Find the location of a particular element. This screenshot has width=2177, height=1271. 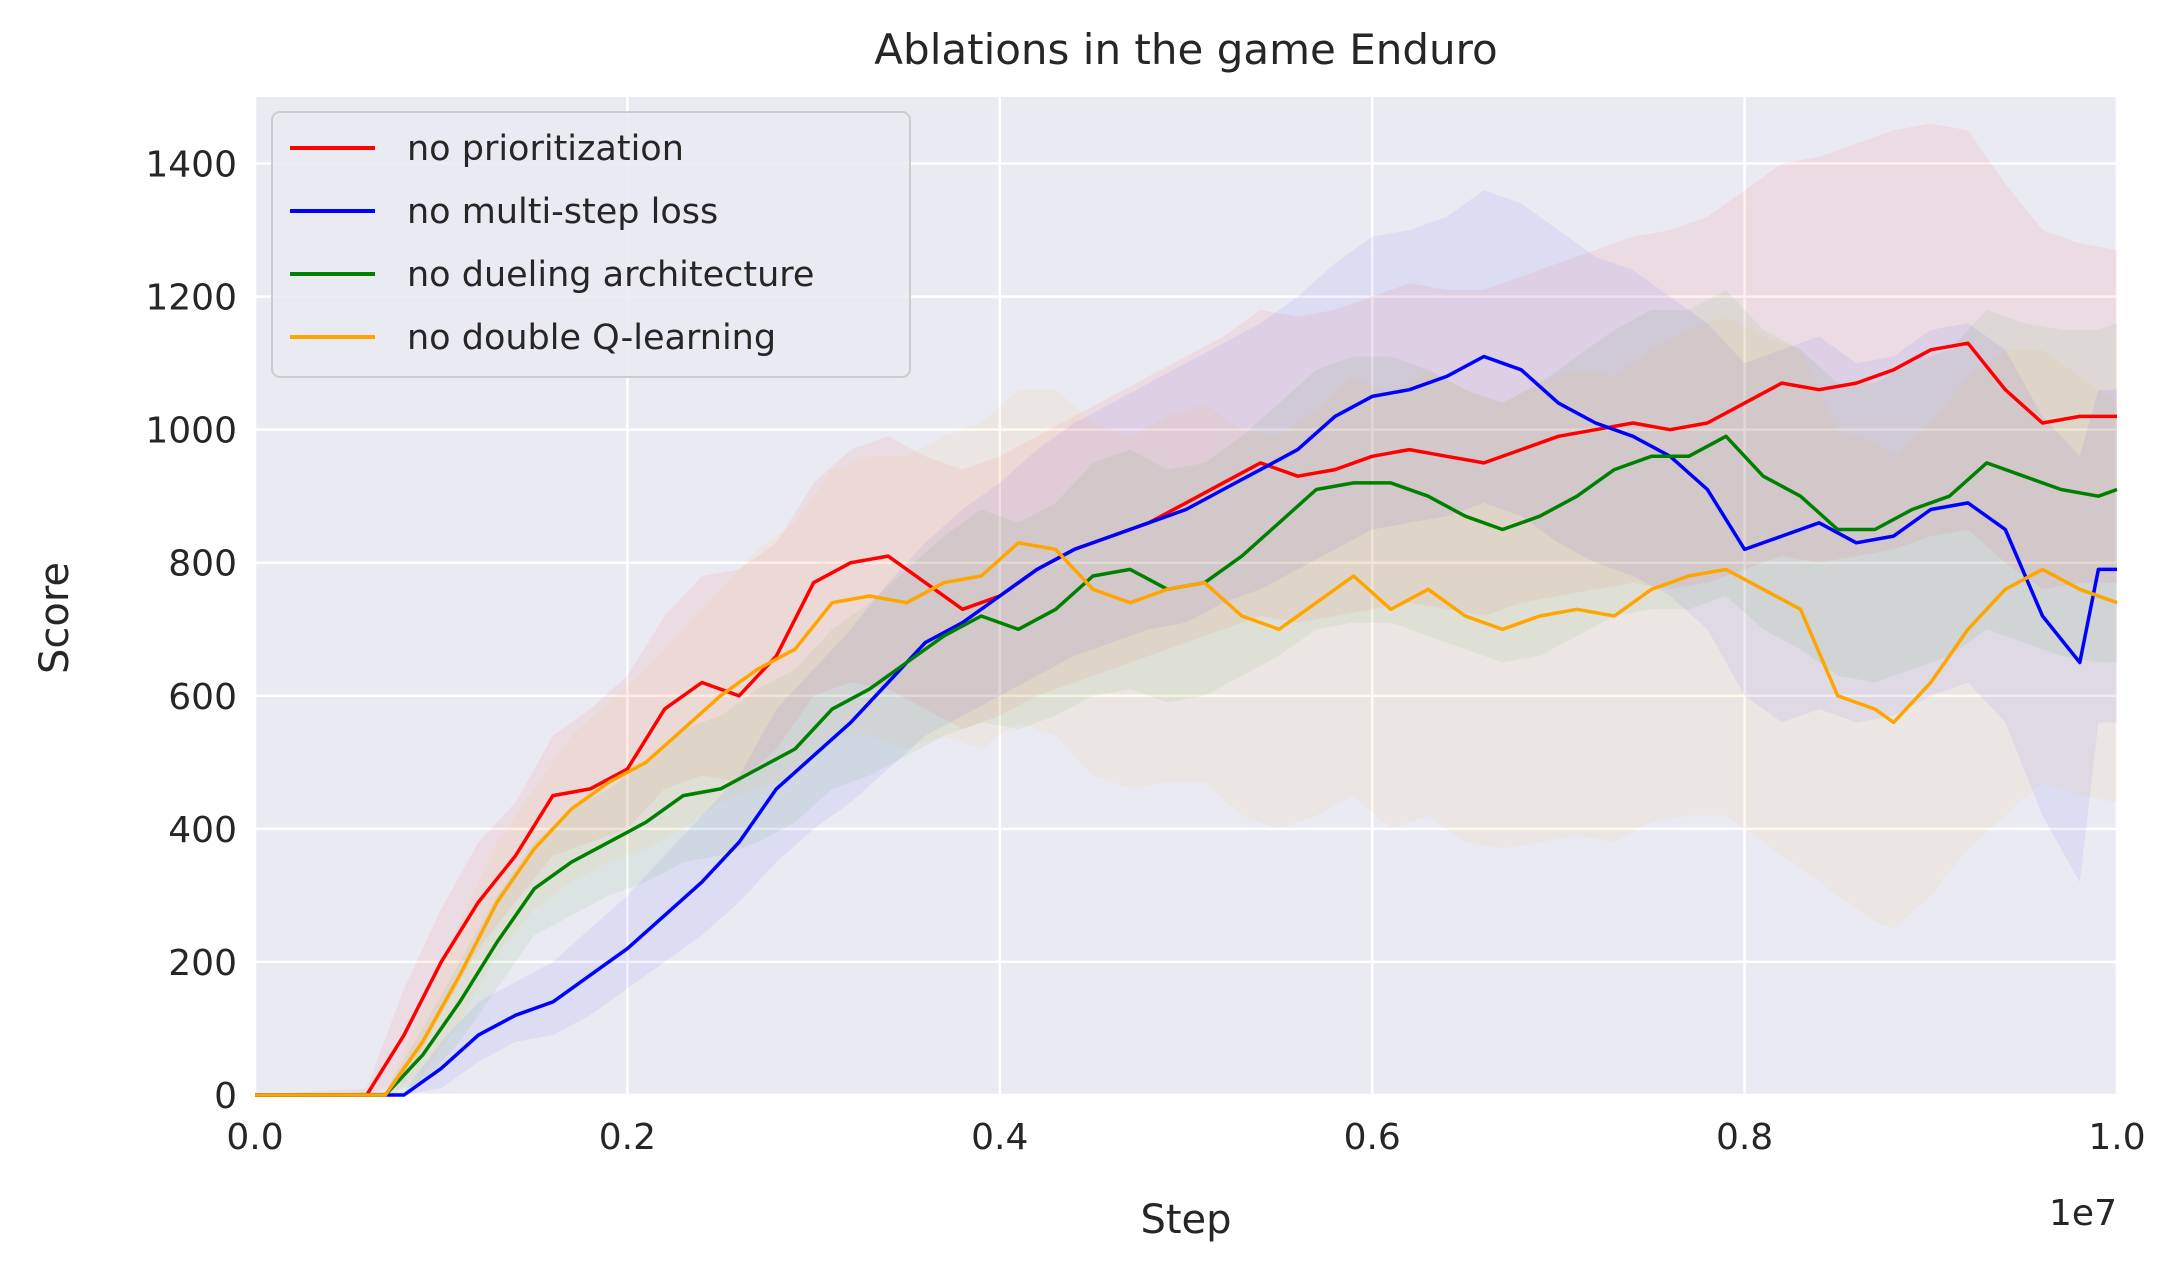

x-tick-label-2: 0.4 is located at coordinates (999, 1137).